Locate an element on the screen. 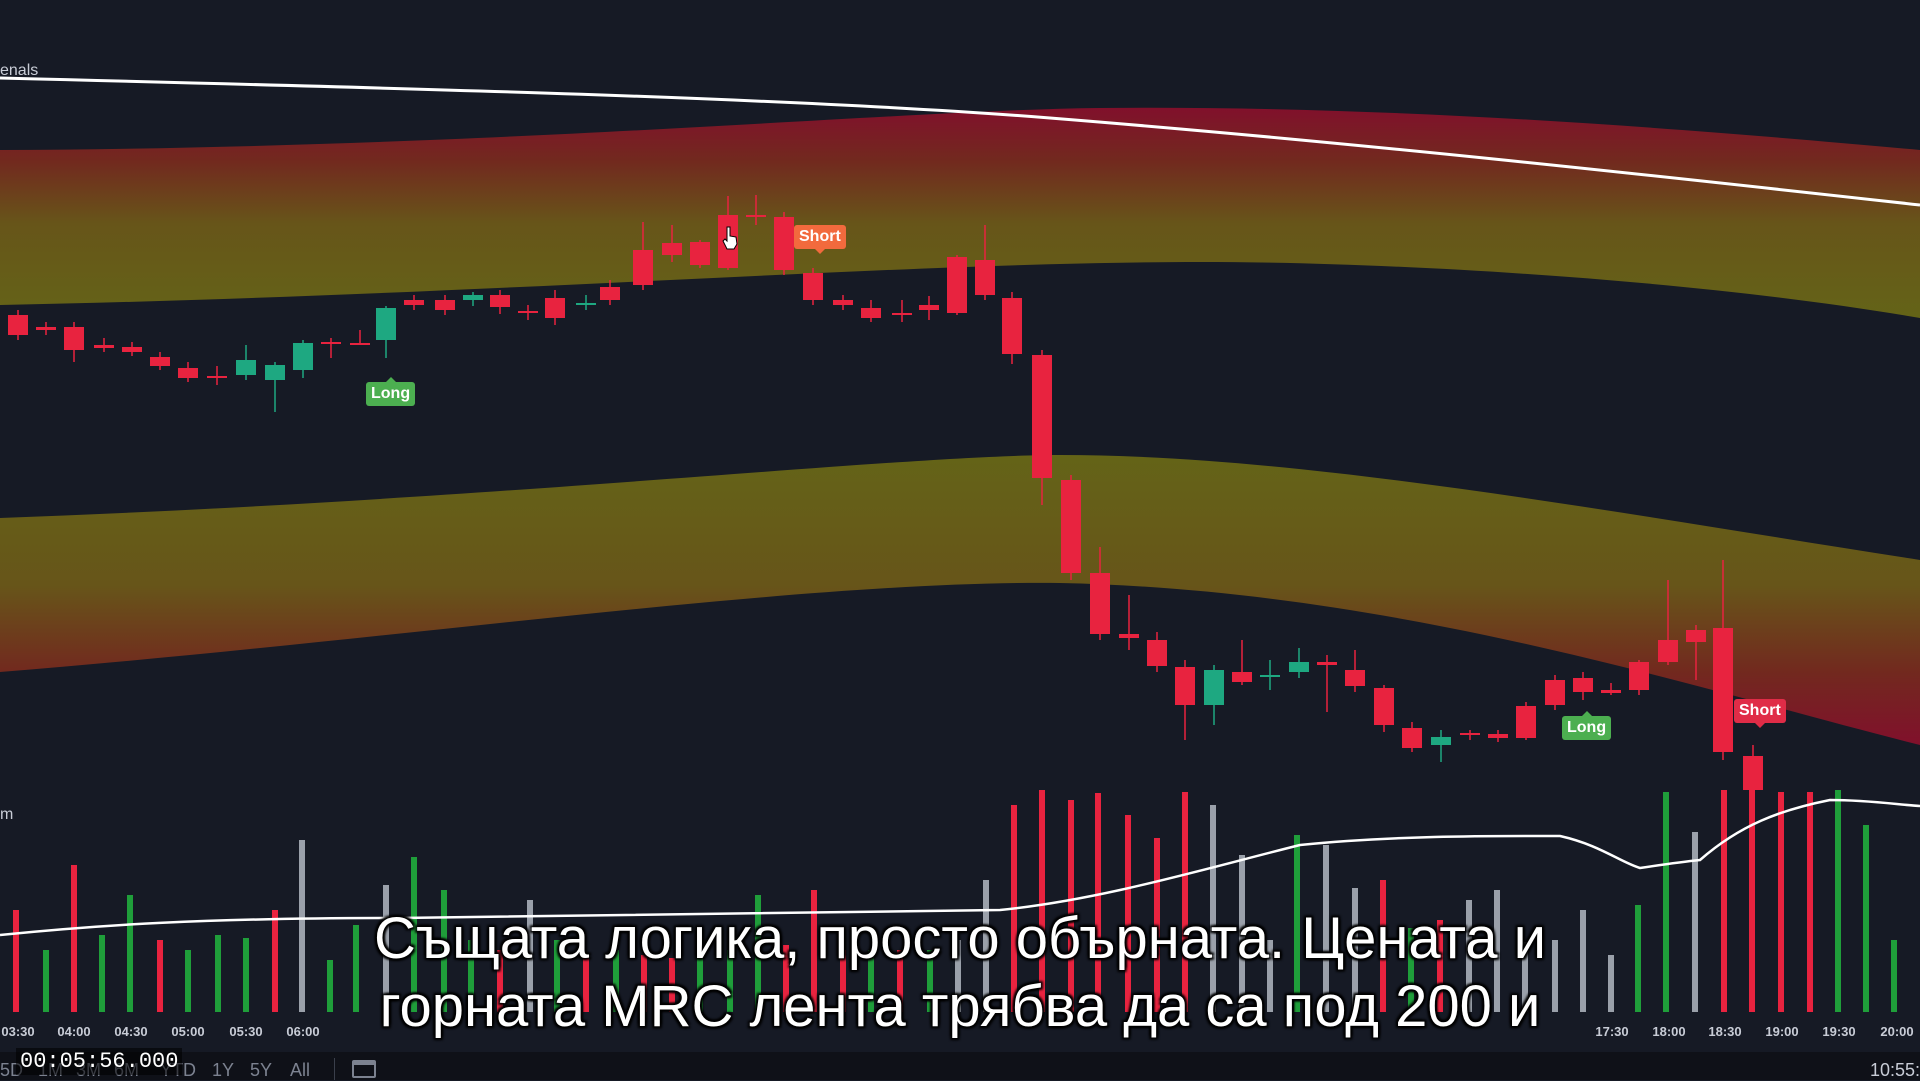 The width and height of the screenshot is (1920, 1081). clock-readout: 10:55: is located at coordinates (1895, 1070).